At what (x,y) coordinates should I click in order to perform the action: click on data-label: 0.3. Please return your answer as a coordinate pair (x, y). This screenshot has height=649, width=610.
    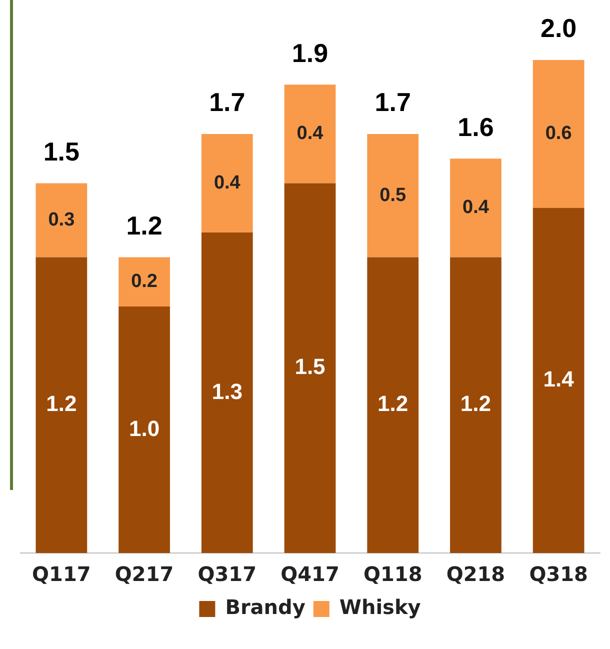
    Looking at the image, I should click on (61, 219).